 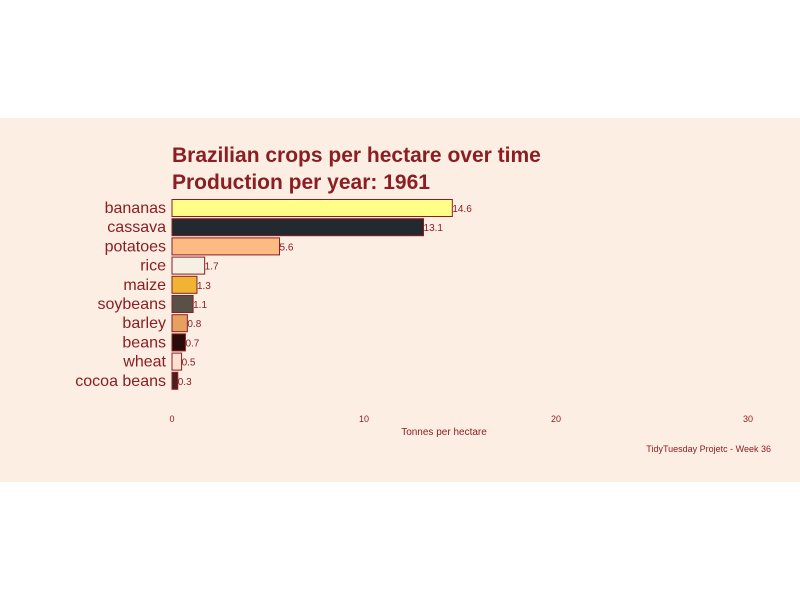 I want to click on category-label: beans, so click(x=144, y=342).